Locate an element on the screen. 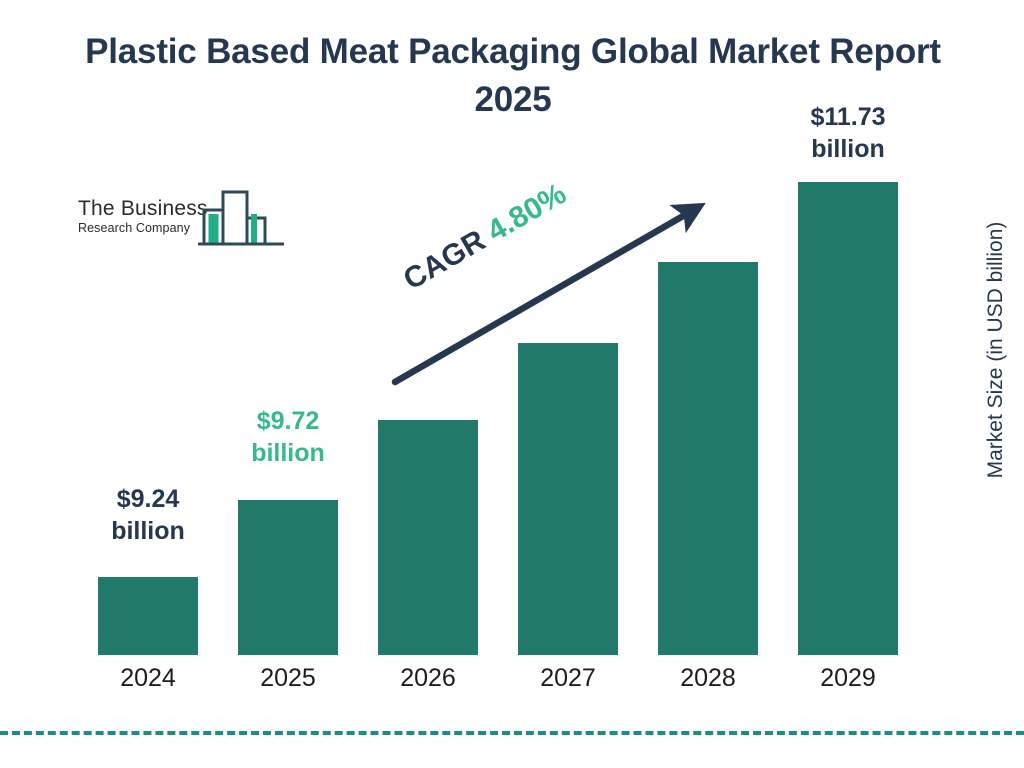 Image resolution: width=1024 pixels, height=768 pixels. logo-line-1: The Business is located at coordinates (143, 208).